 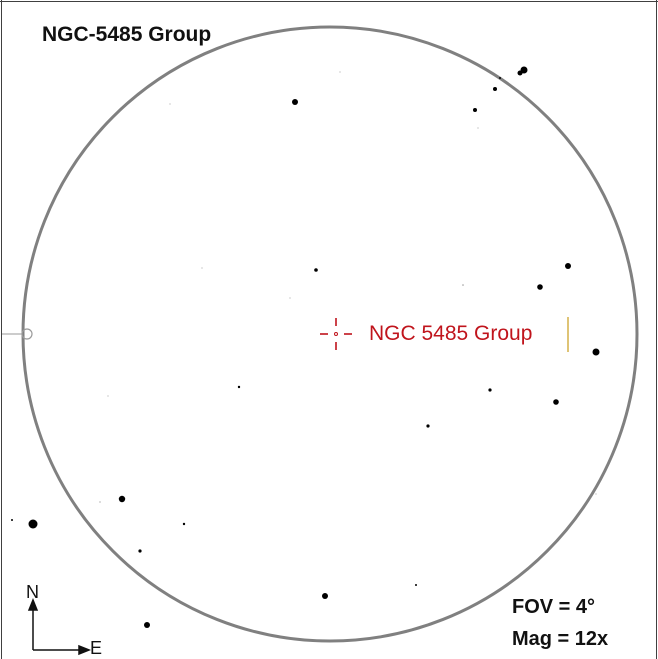 What do you see at coordinates (560, 639) in the screenshot?
I see `magnification-label: Mag = 12x` at bounding box center [560, 639].